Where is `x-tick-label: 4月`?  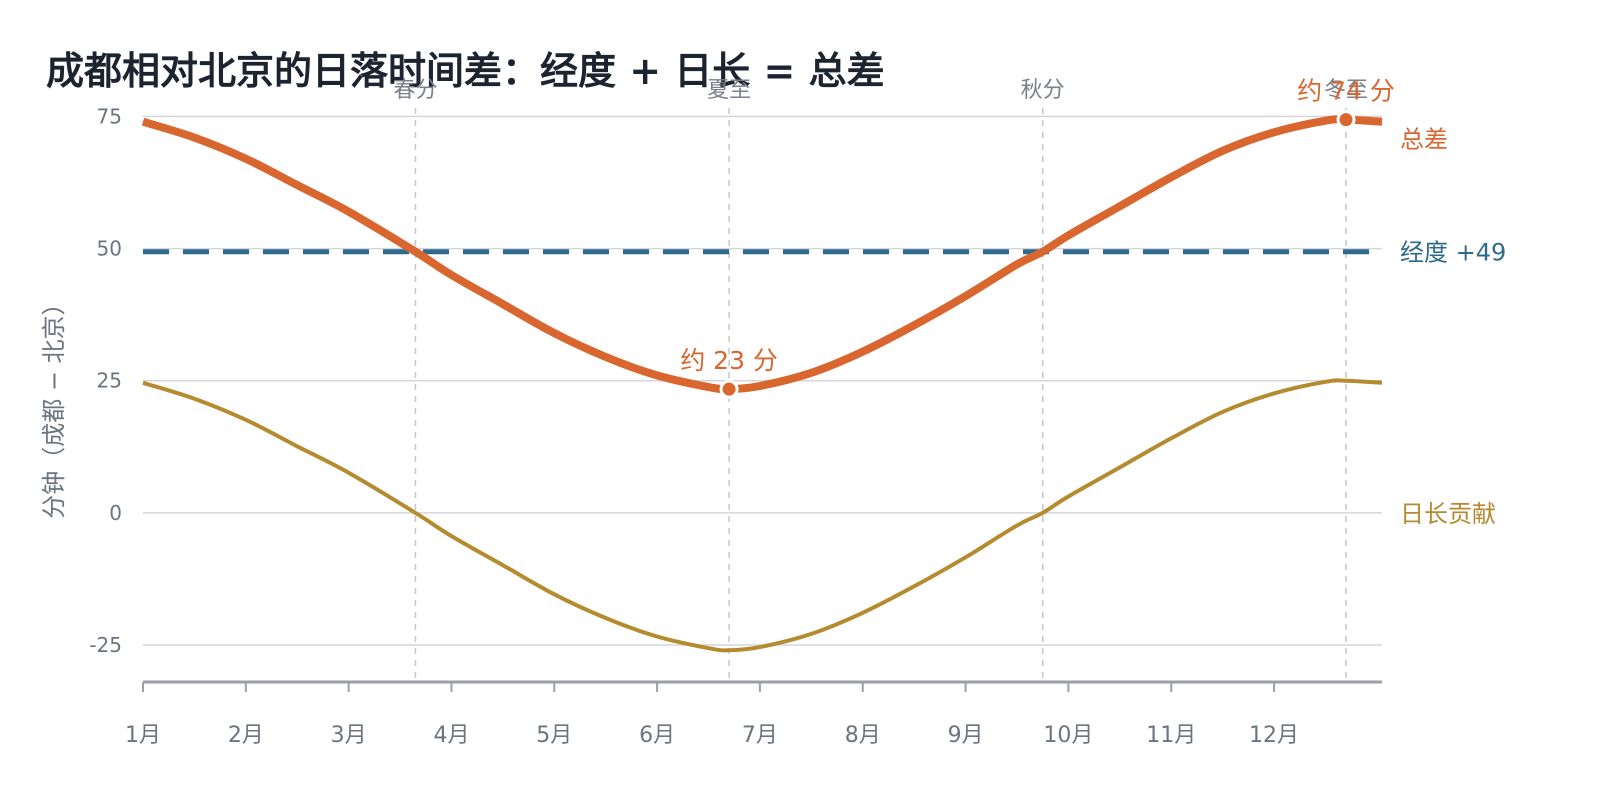
x-tick-label: 4月 is located at coordinates (451, 735).